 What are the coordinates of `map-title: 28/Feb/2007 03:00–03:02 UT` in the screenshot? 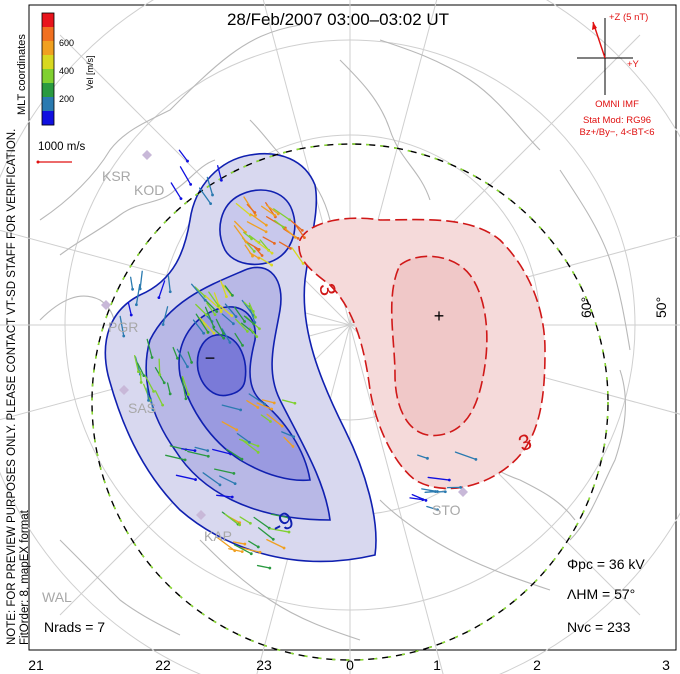 It's located at (338, 19).